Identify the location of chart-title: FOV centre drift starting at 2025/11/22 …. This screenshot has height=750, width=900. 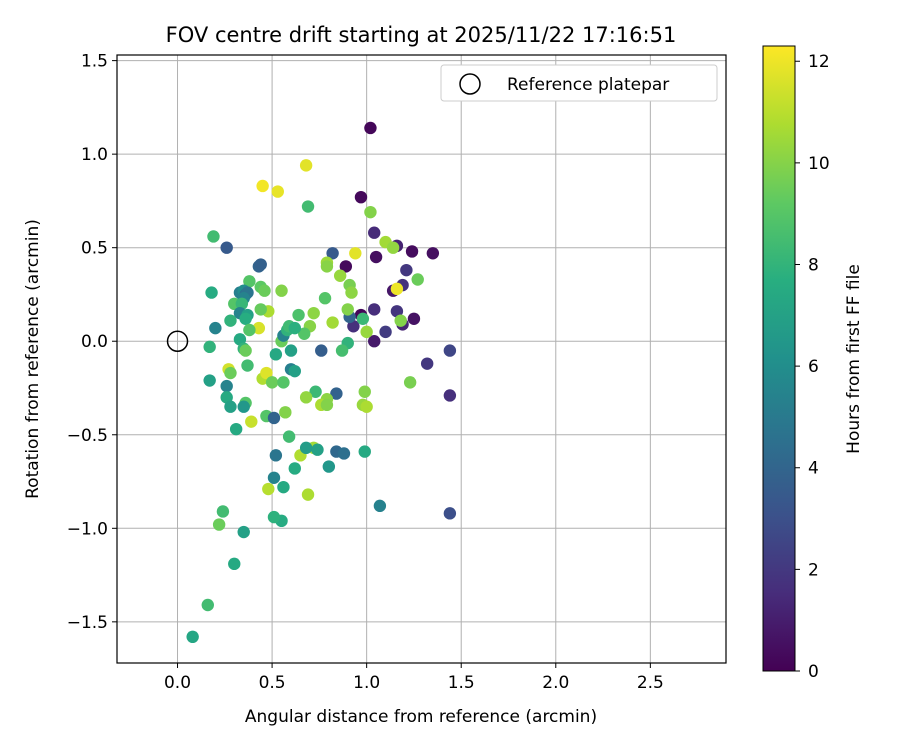
(421, 35).